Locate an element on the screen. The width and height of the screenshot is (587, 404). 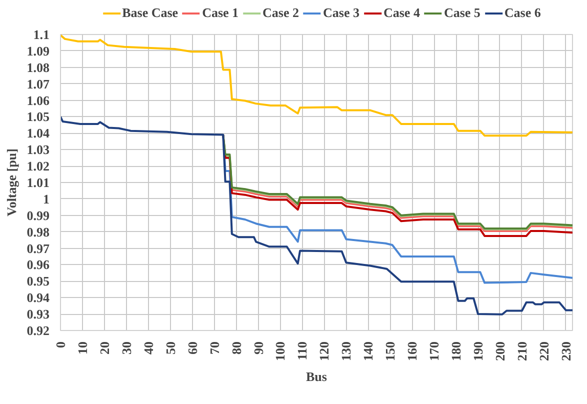
y-tick-label: 1 is located at coordinates (46, 198).